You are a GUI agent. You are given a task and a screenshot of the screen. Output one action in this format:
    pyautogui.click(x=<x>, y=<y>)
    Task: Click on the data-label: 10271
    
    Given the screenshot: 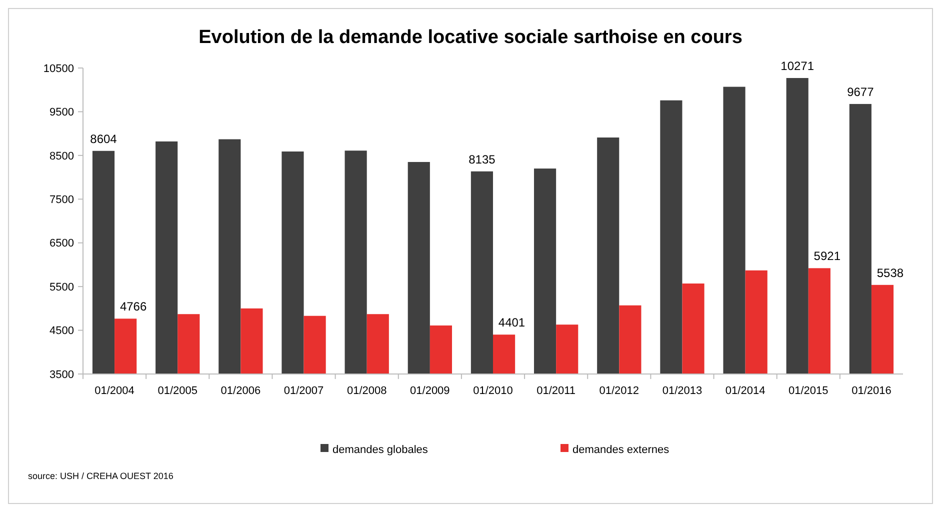 What is the action you would take?
    pyautogui.click(x=797, y=66)
    